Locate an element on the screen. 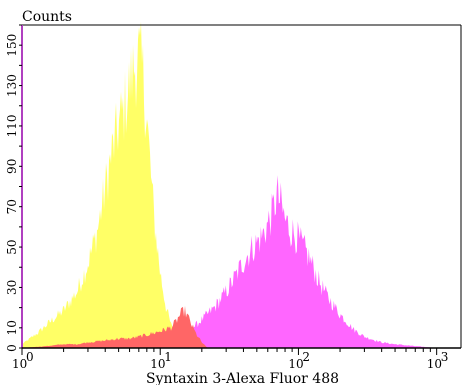 The width and height of the screenshot is (462, 385). y-tick-label-0: 0 is located at coordinates (12, 348).